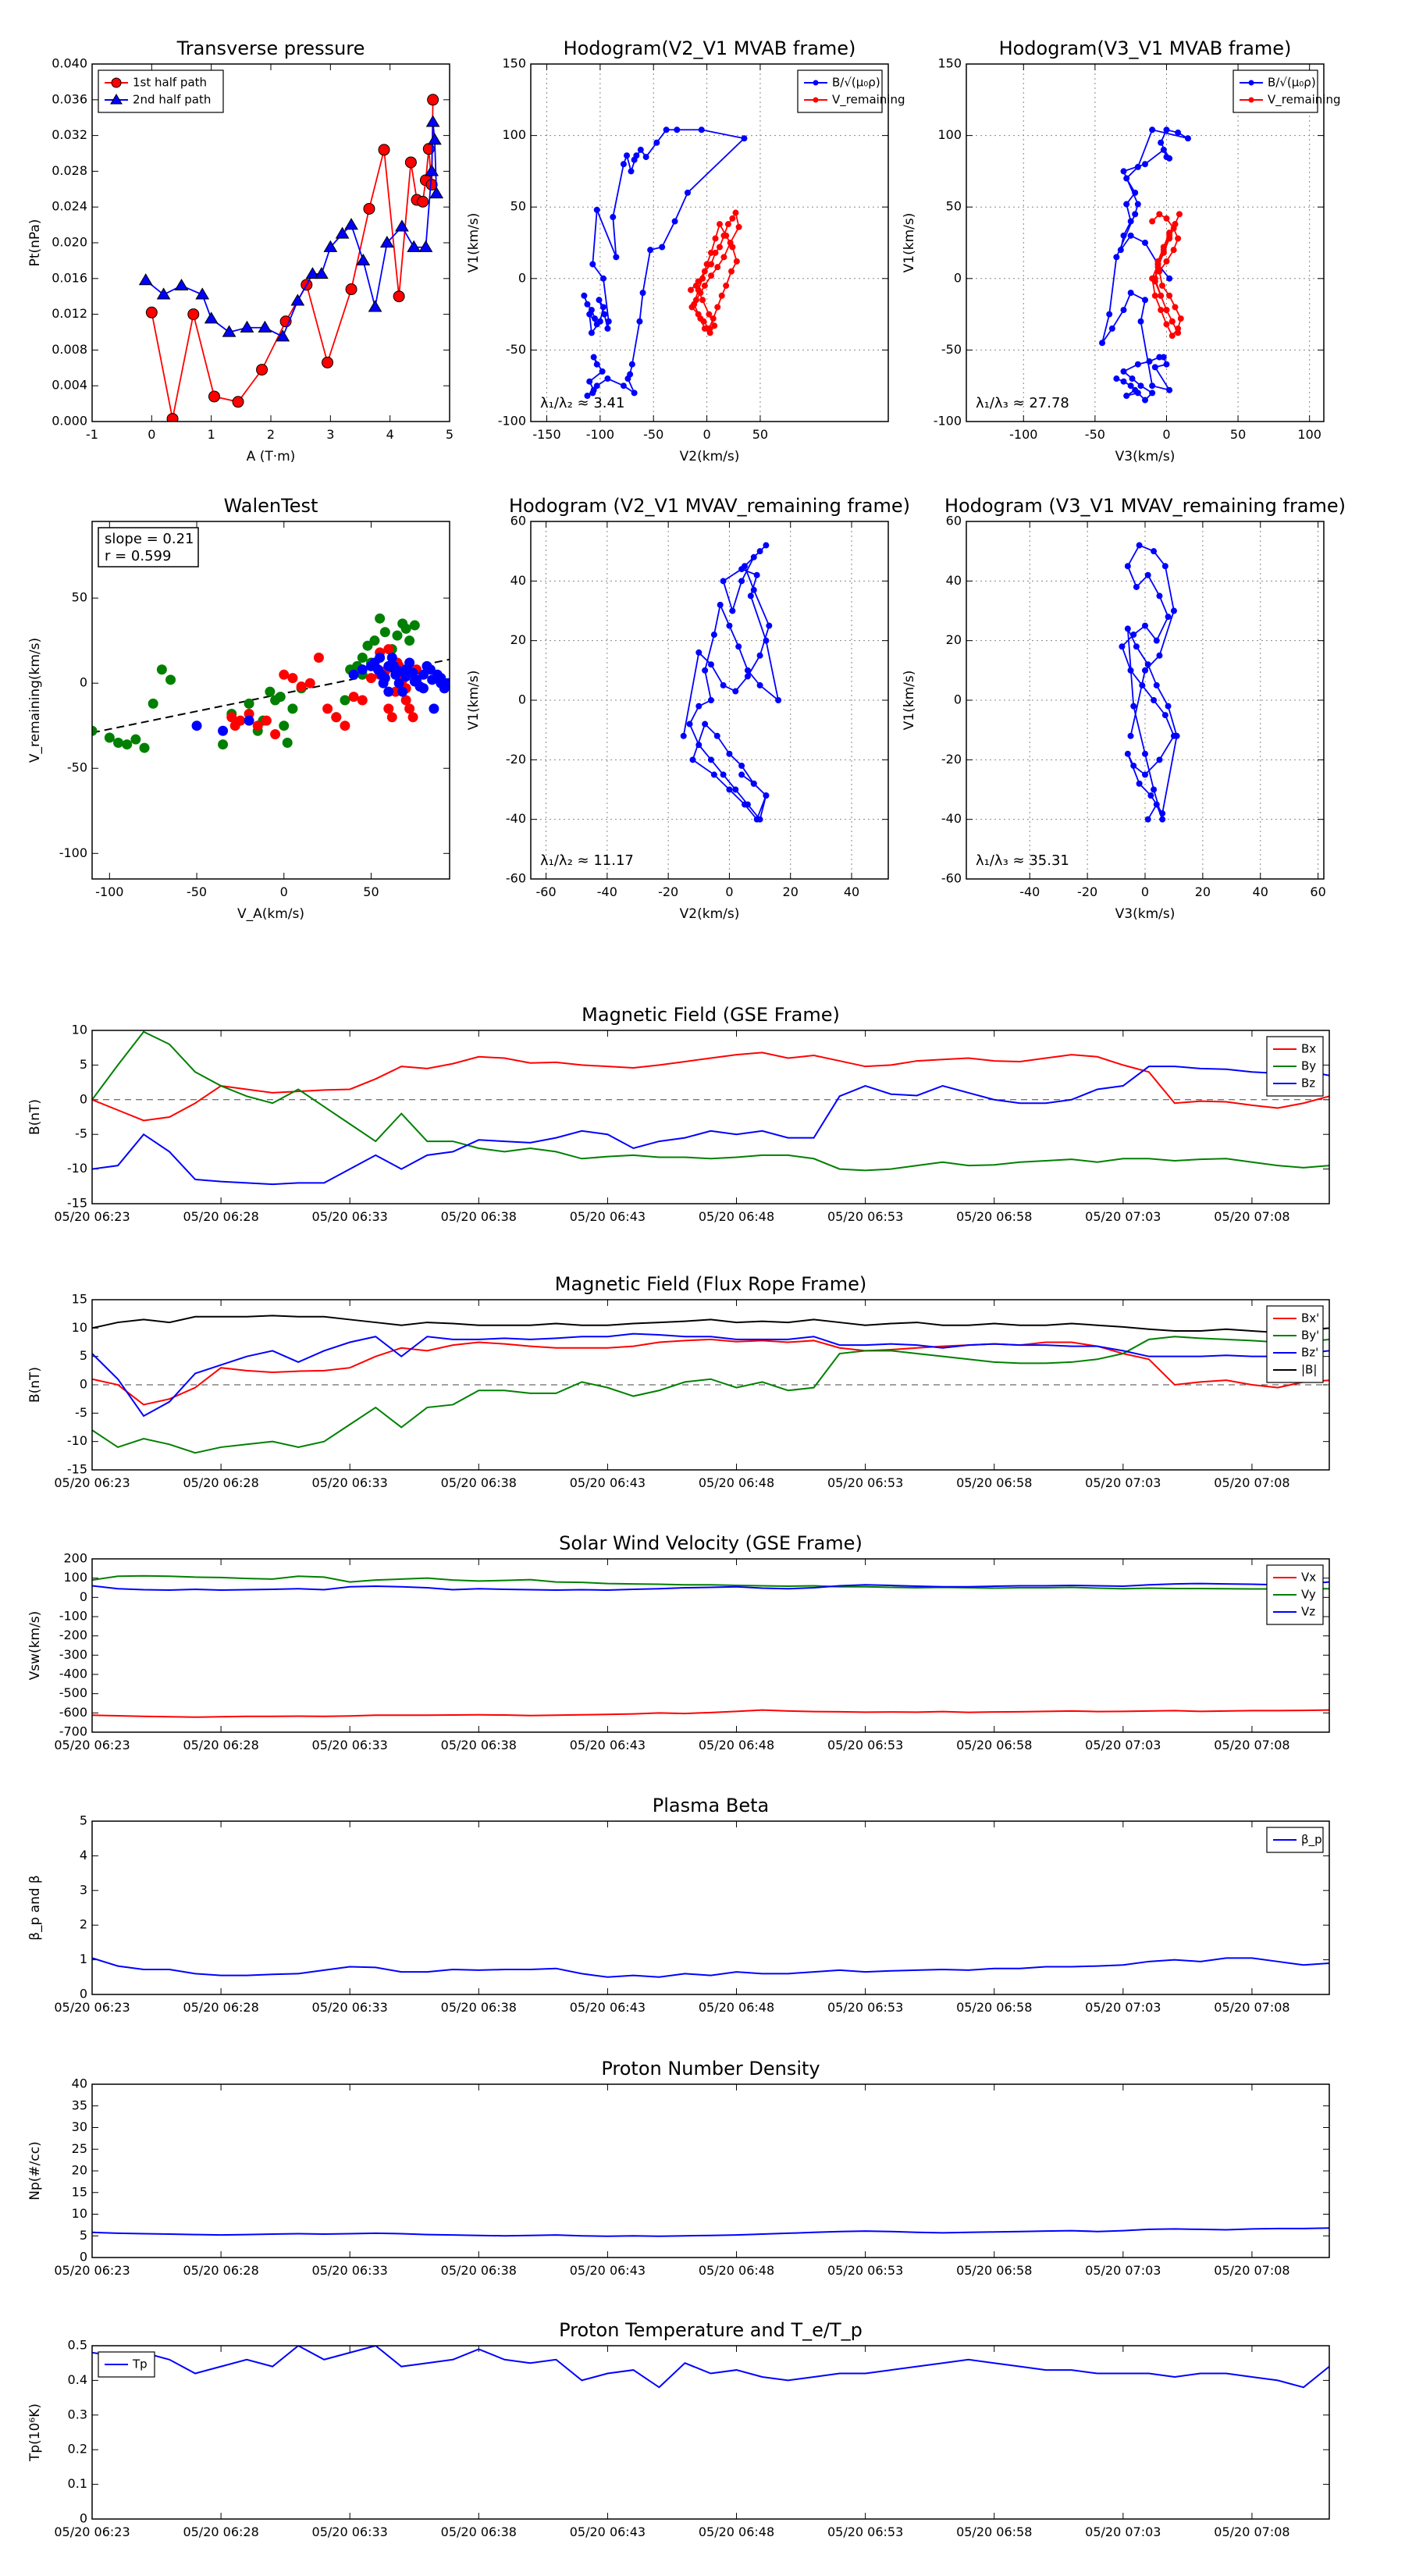  Describe the element at coordinates (711, 1582) in the screenshot. I see `series-Vy` at that location.